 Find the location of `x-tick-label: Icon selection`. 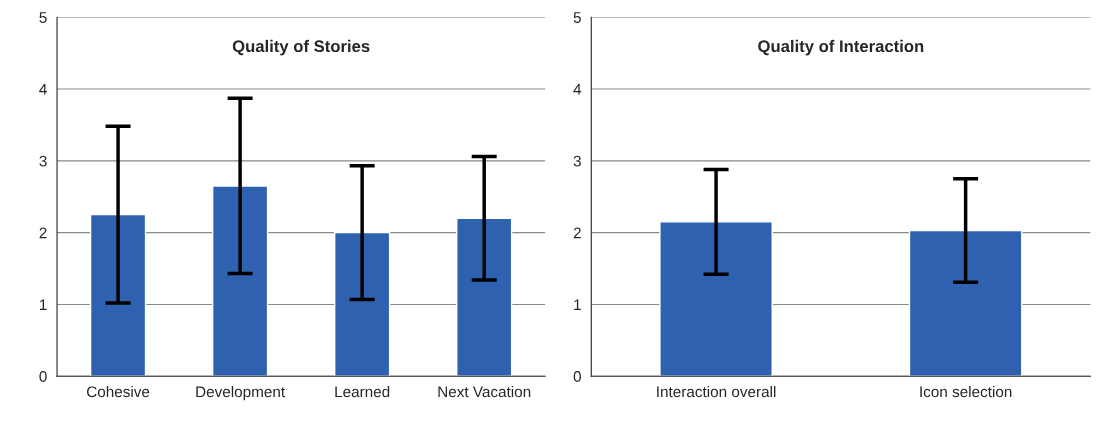

x-tick-label: Icon selection is located at coordinates (966, 391).